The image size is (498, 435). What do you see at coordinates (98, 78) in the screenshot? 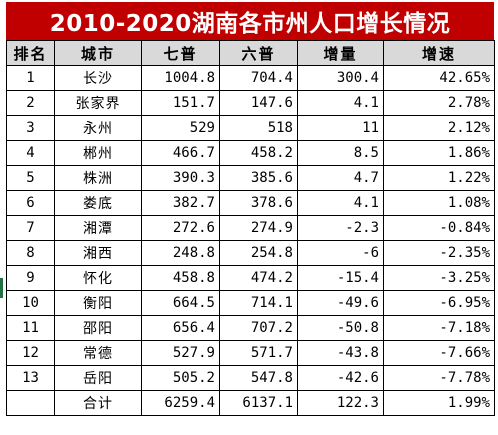
I see `cell-city: 长沙` at bounding box center [98, 78].